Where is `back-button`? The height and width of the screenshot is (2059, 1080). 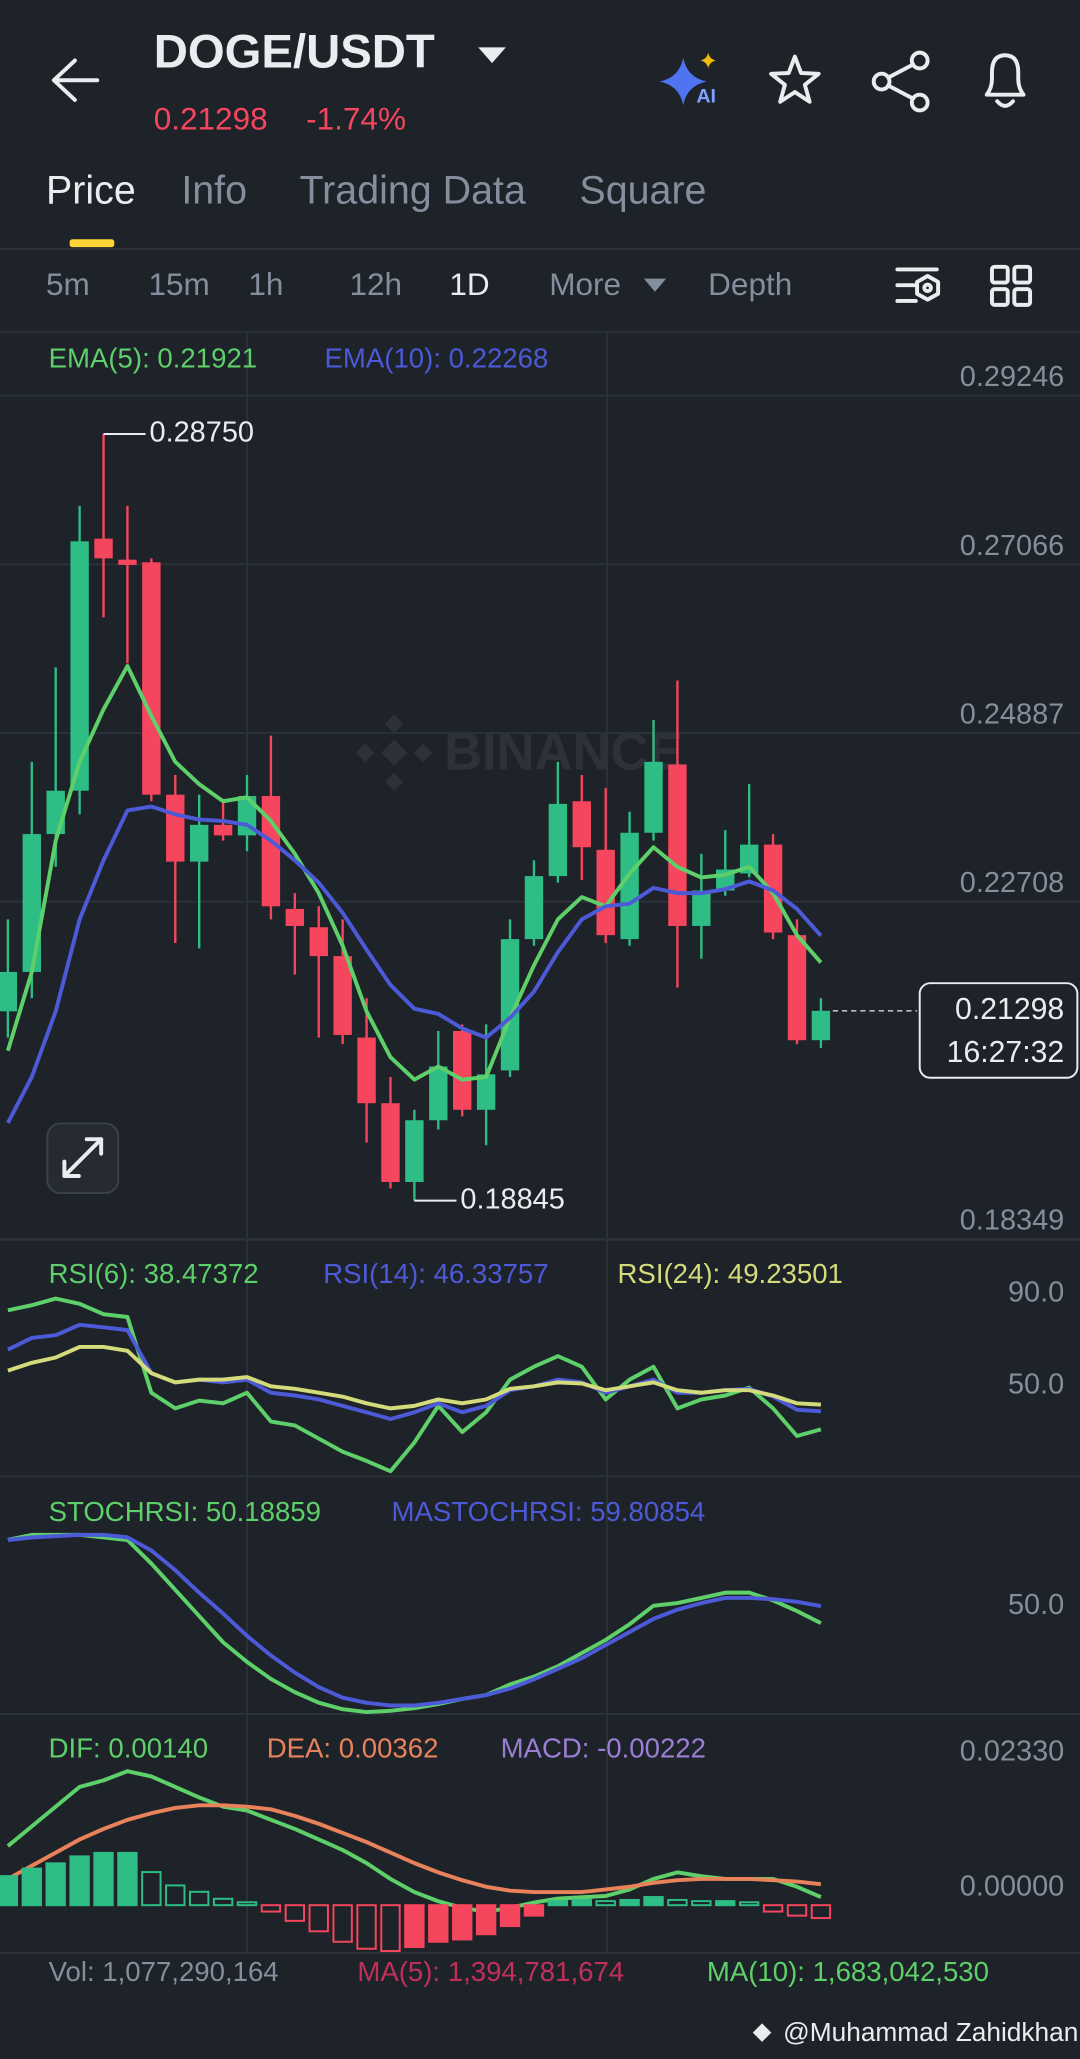
back-button is located at coordinates (75, 80).